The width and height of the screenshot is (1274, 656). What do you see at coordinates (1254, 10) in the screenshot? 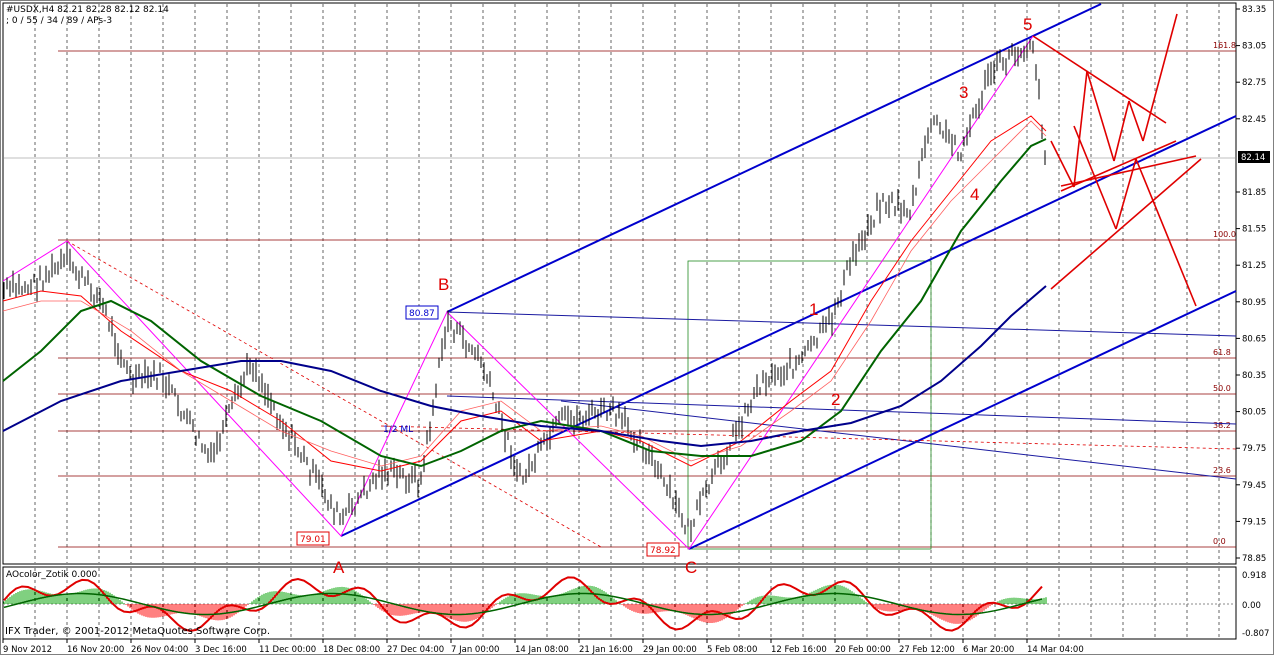
I see `price-tick-label: 83.35` at bounding box center [1254, 10].